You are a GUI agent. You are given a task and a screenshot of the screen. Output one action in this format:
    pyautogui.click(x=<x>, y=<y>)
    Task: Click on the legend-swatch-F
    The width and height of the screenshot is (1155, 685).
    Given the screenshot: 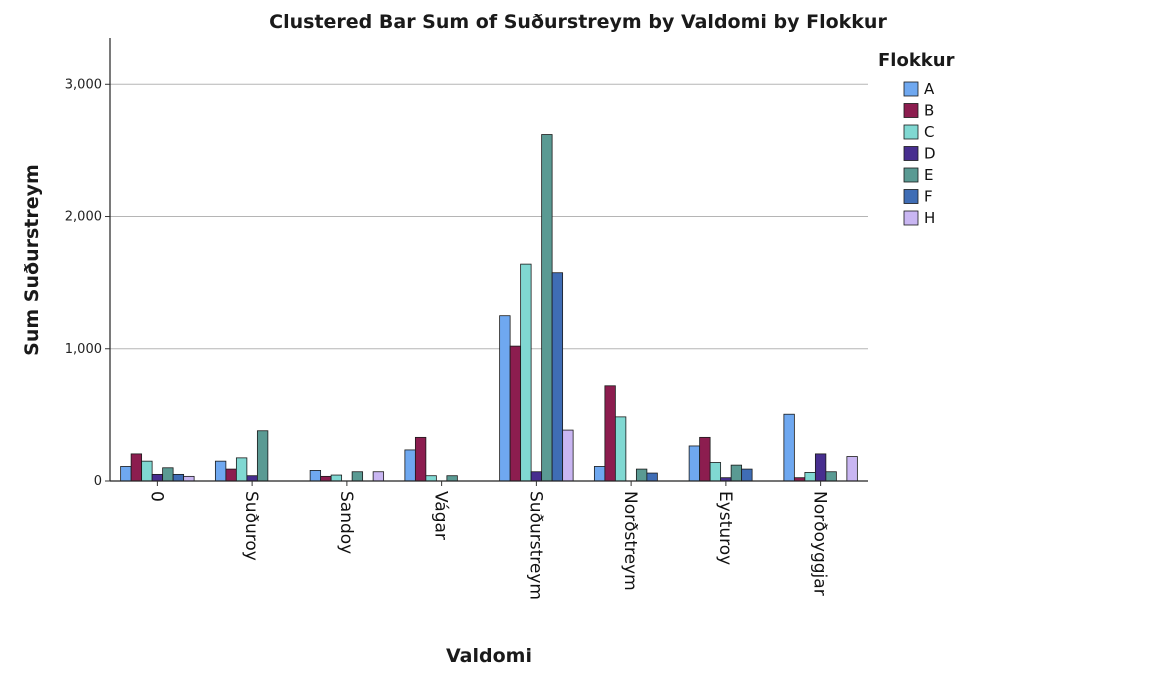 What is the action you would take?
    pyautogui.click(x=911, y=196)
    